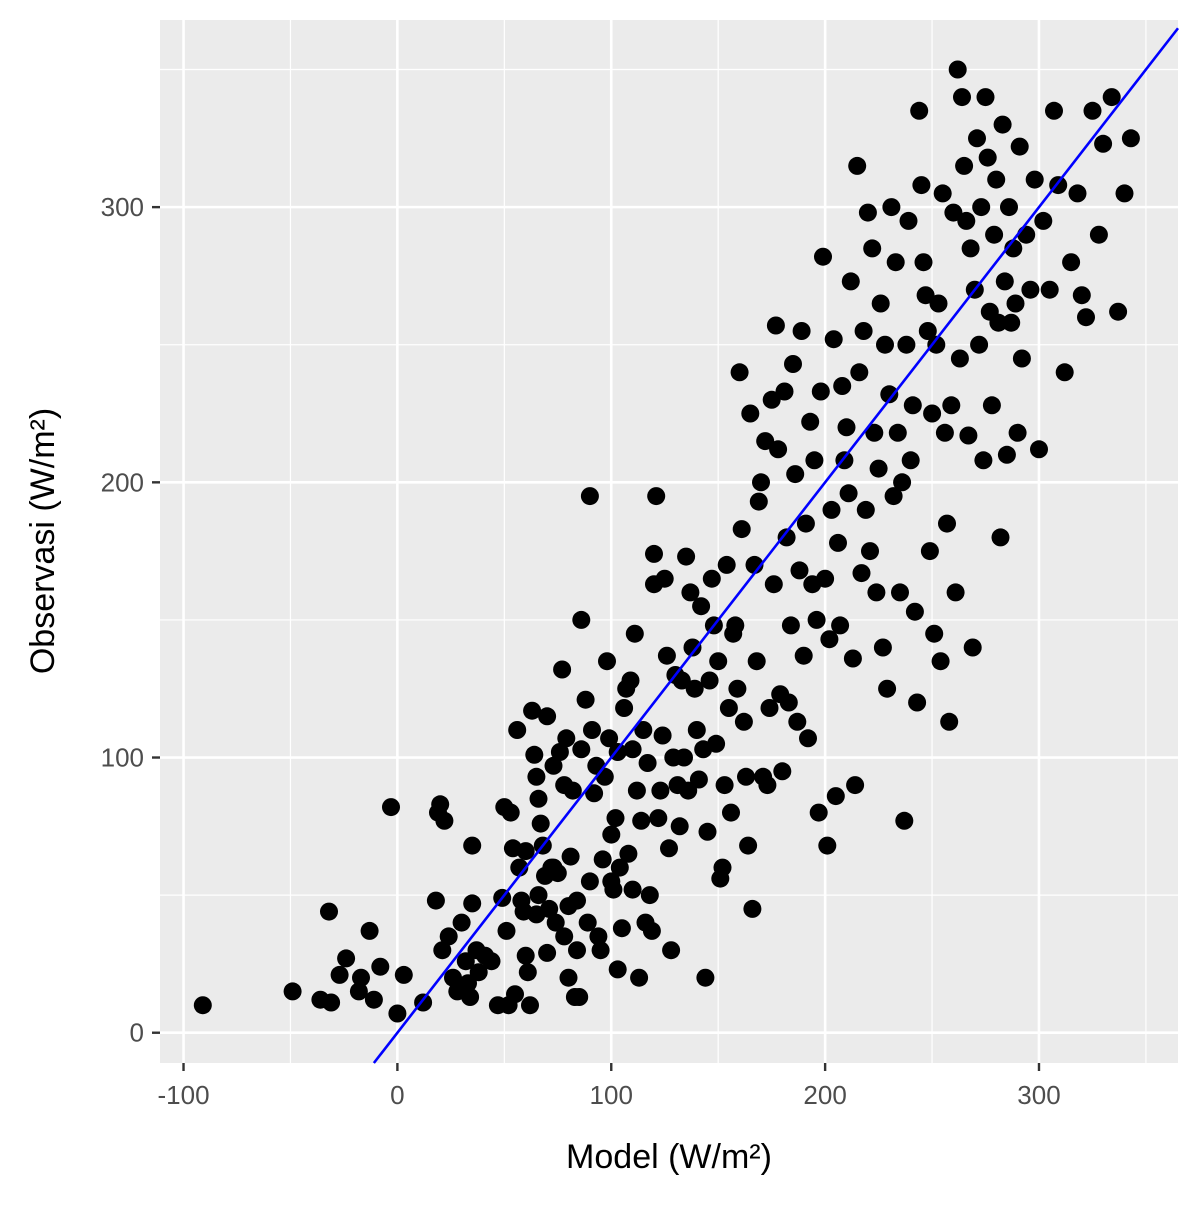 This screenshot has width=1200, height=1205. What do you see at coordinates (611, 1095) in the screenshot?
I see `x-tick-label: 100` at bounding box center [611, 1095].